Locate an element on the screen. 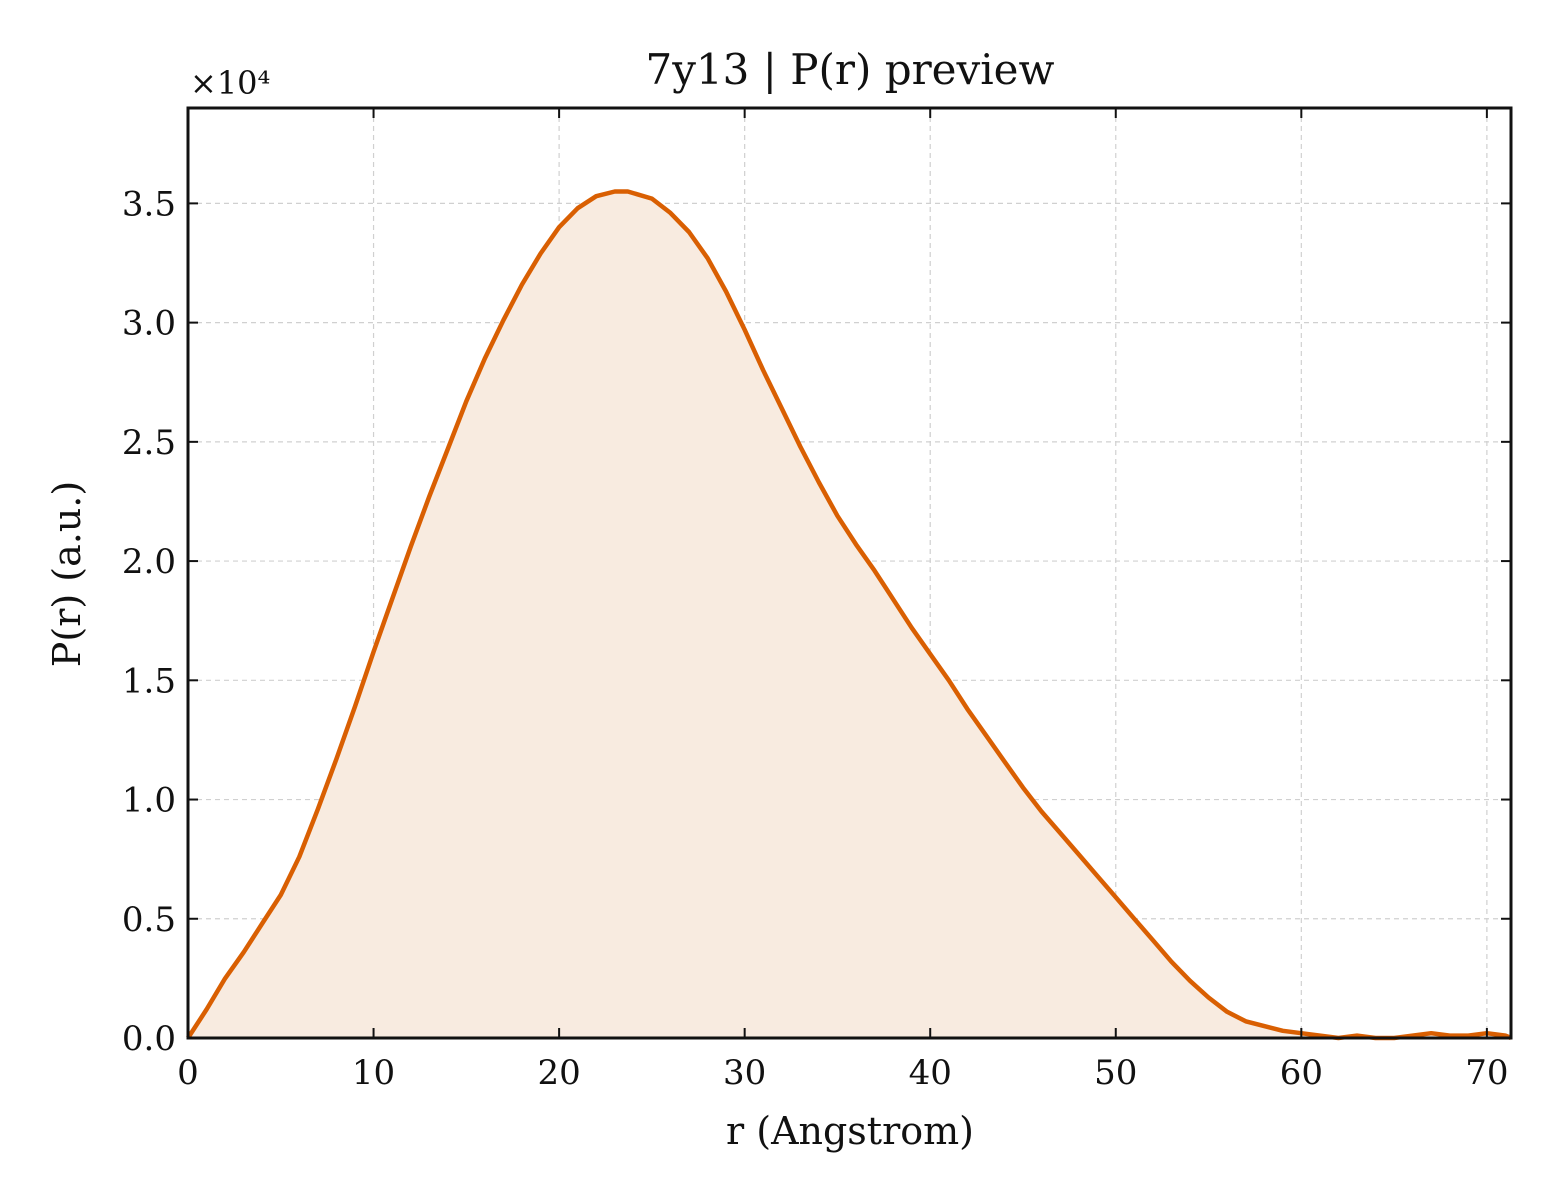  y-axis-label: P(r) (a.u.) is located at coordinates (67, 574).